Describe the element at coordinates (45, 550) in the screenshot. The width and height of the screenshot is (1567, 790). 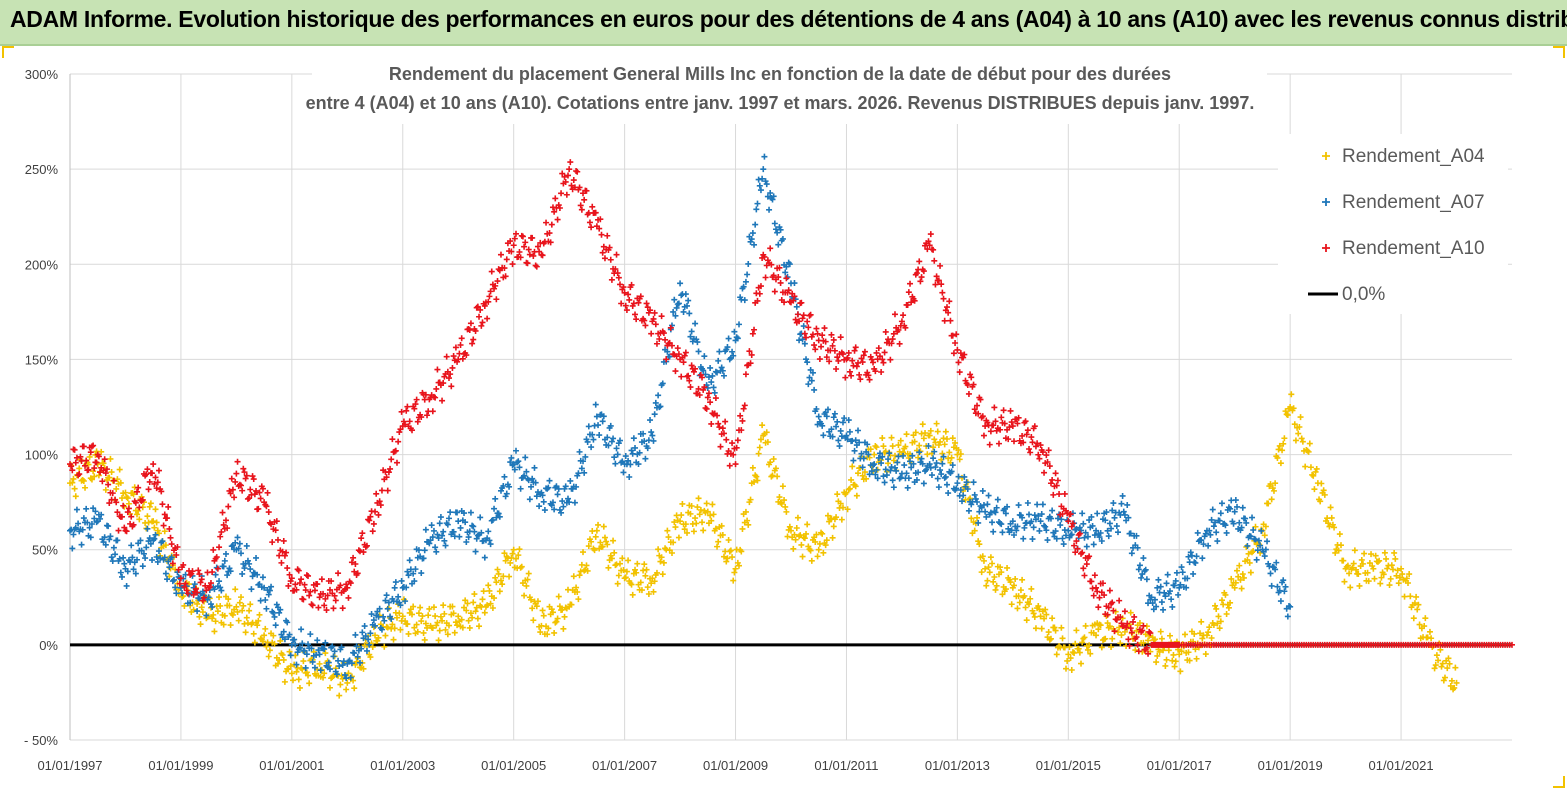
I see `y-tick-label: 50%` at that location.